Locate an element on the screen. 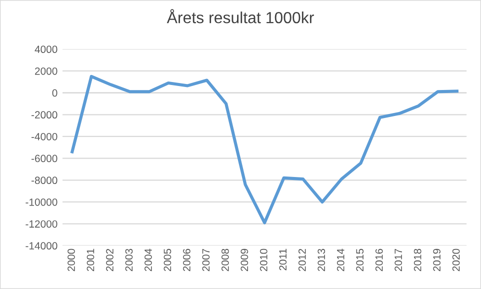 Image resolution: width=481 pixels, height=289 pixels. y-tick-label: -6000 is located at coordinates (44, 158).